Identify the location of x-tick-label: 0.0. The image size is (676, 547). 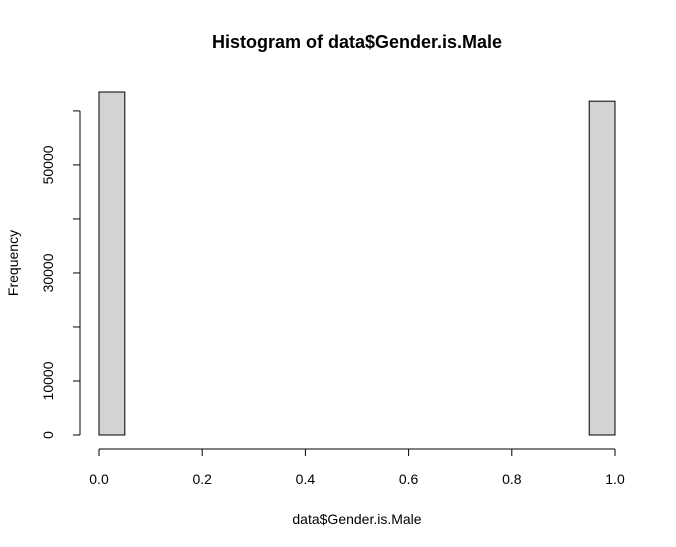
(99, 479).